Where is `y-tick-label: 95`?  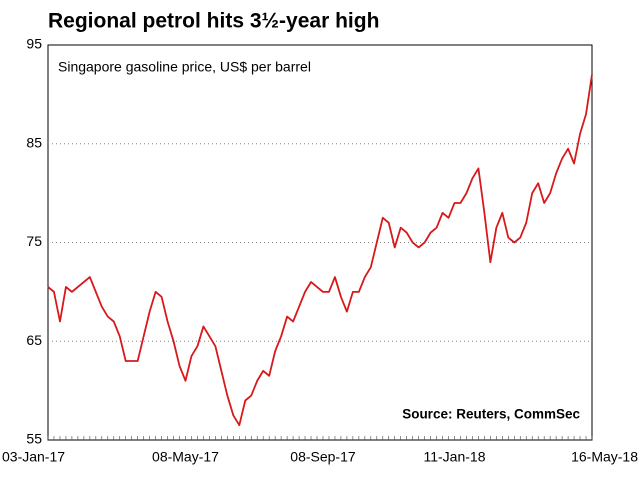 y-tick-label: 95 is located at coordinates (34, 44).